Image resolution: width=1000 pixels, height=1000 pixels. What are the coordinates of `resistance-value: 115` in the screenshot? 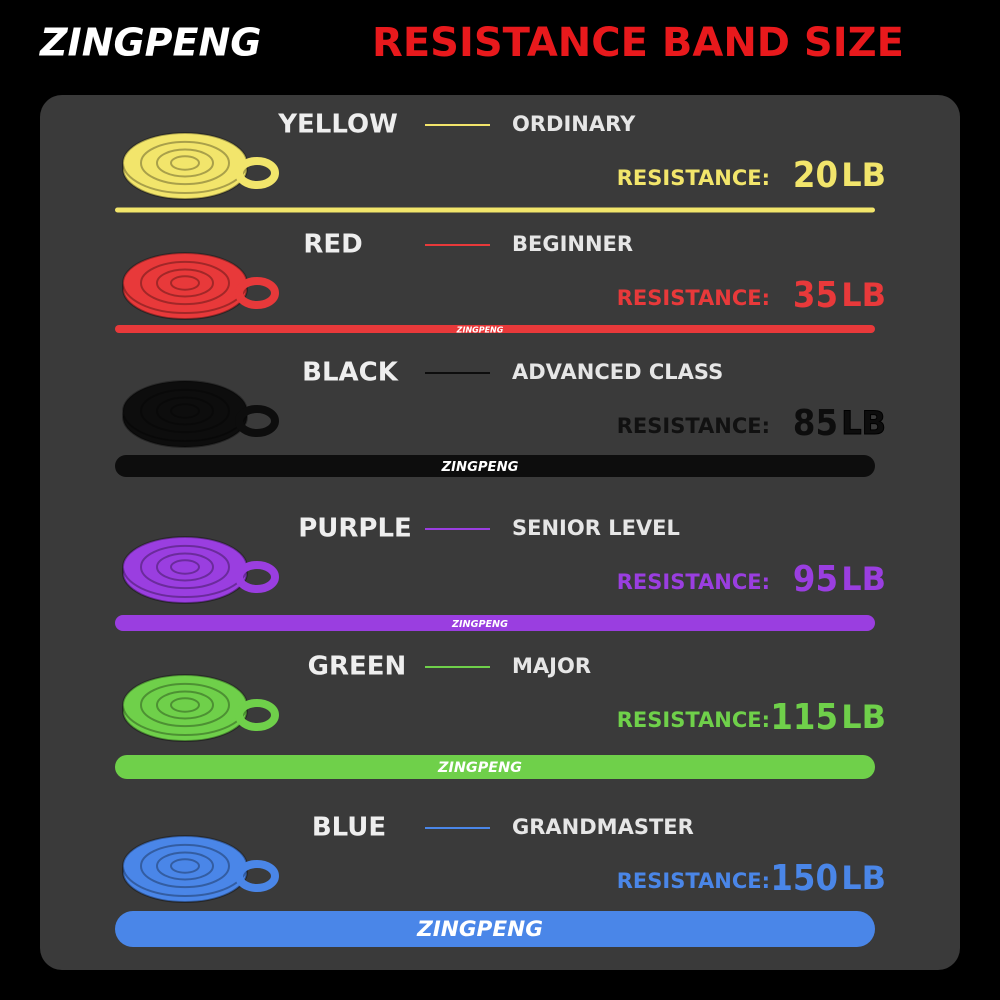 It's located at (804, 717).